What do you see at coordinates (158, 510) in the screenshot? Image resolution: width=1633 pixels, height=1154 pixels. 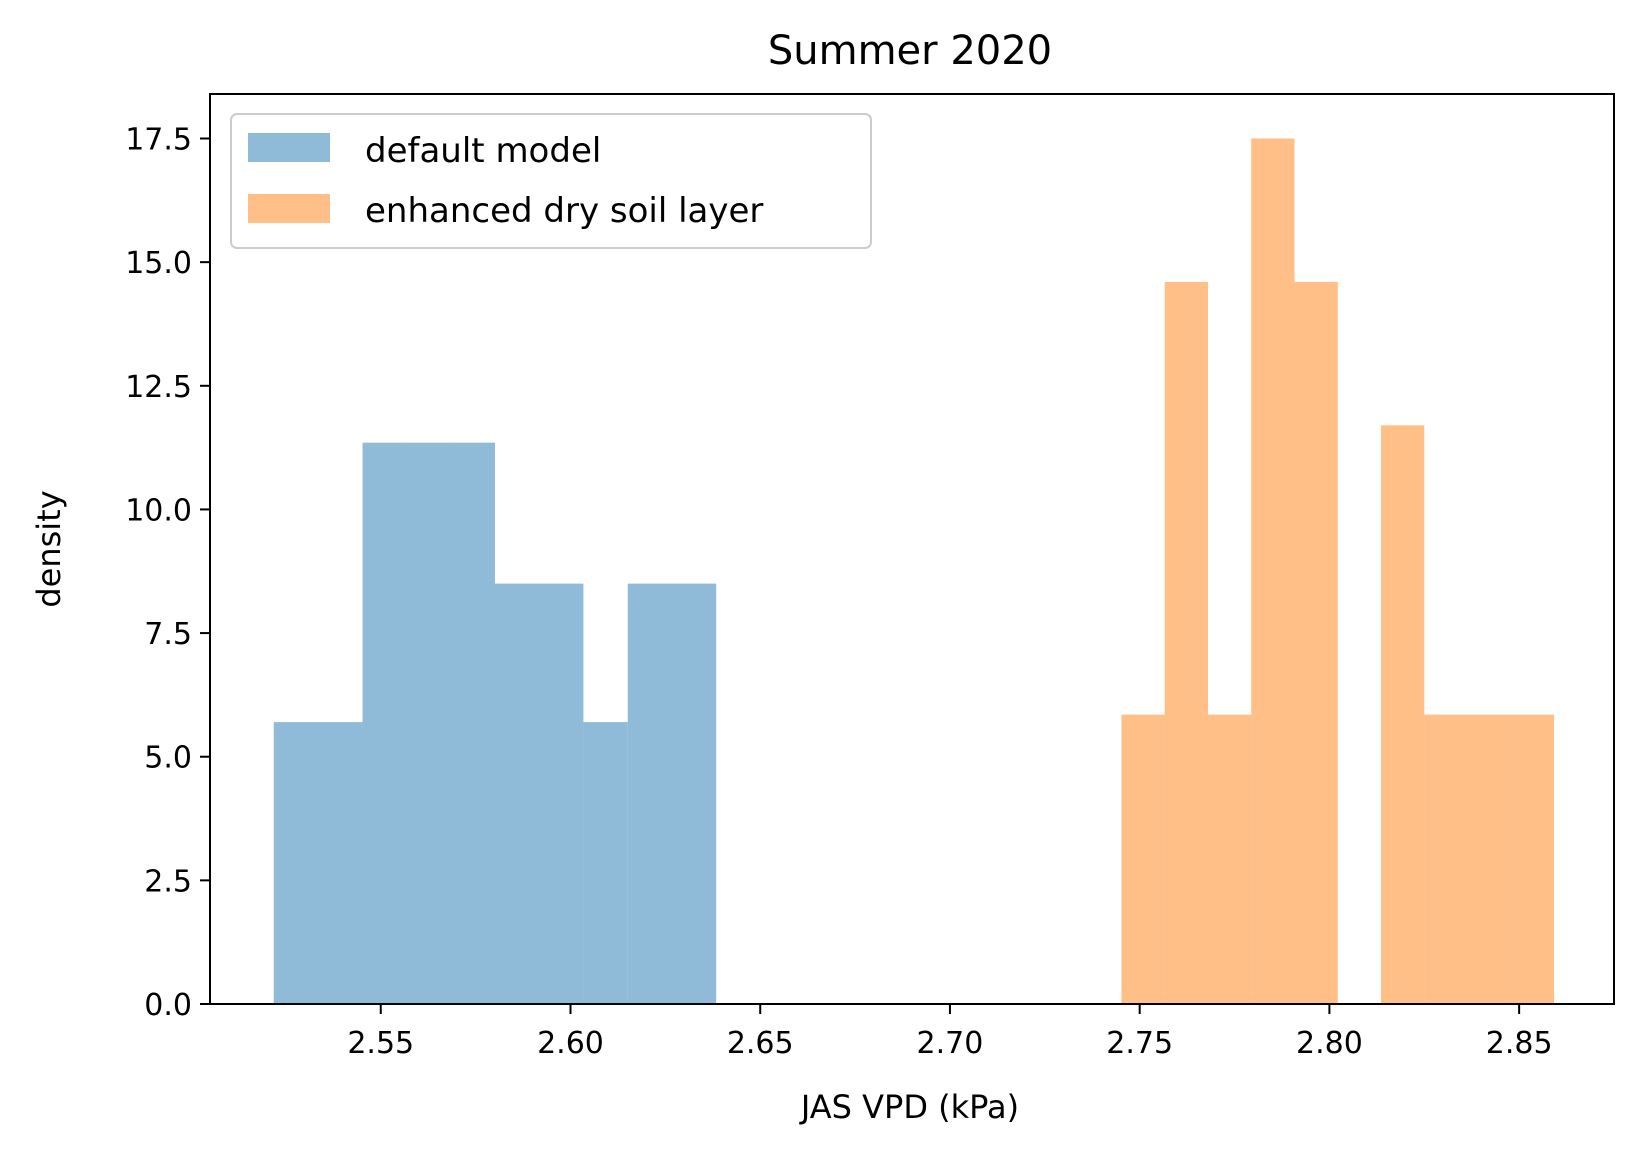 I see `y-tick-label: 10.0` at bounding box center [158, 510].